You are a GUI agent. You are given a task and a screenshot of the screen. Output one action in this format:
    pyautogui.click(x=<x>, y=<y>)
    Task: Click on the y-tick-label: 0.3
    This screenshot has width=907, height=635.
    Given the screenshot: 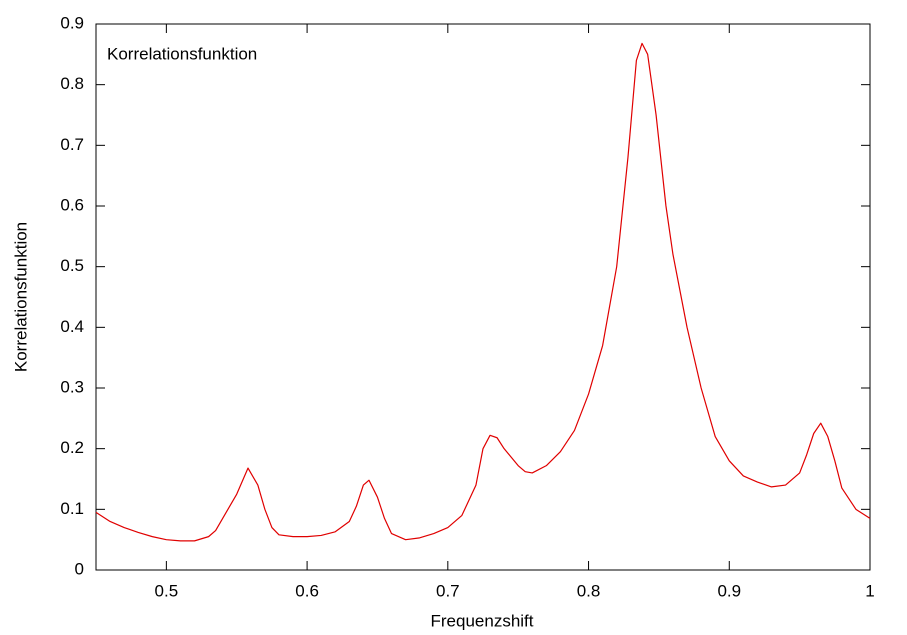 What is the action you would take?
    pyautogui.click(x=72, y=386)
    